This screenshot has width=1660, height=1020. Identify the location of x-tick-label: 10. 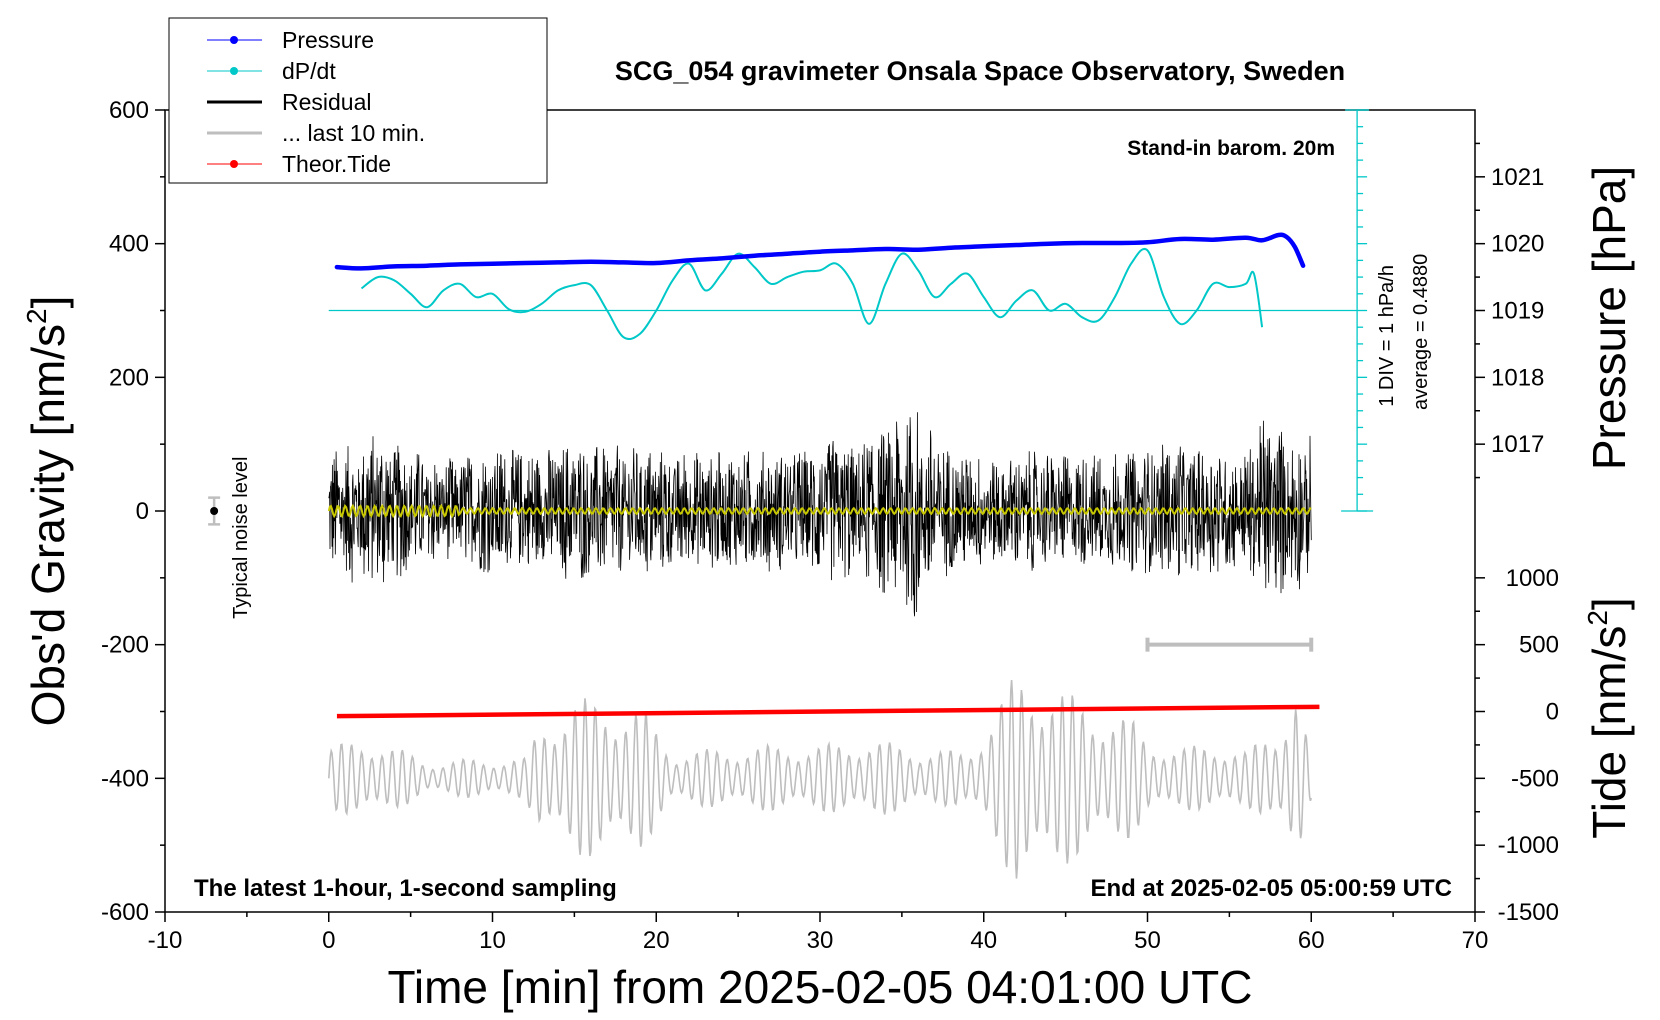
(492, 940).